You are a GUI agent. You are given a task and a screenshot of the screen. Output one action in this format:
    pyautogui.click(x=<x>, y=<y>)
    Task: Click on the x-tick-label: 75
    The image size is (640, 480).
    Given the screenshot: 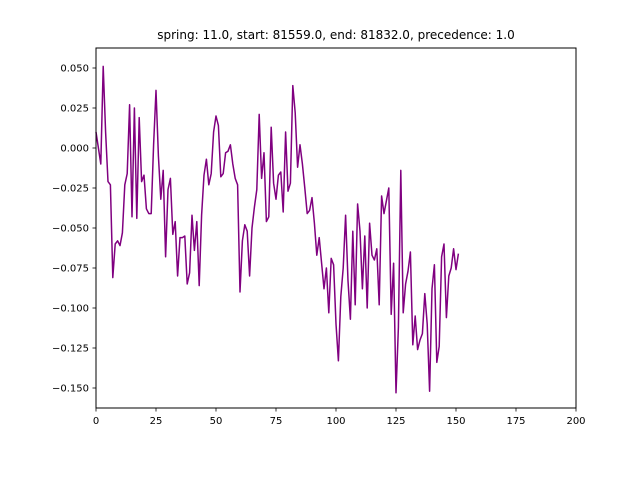 What is the action you would take?
    pyautogui.click(x=276, y=421)
    